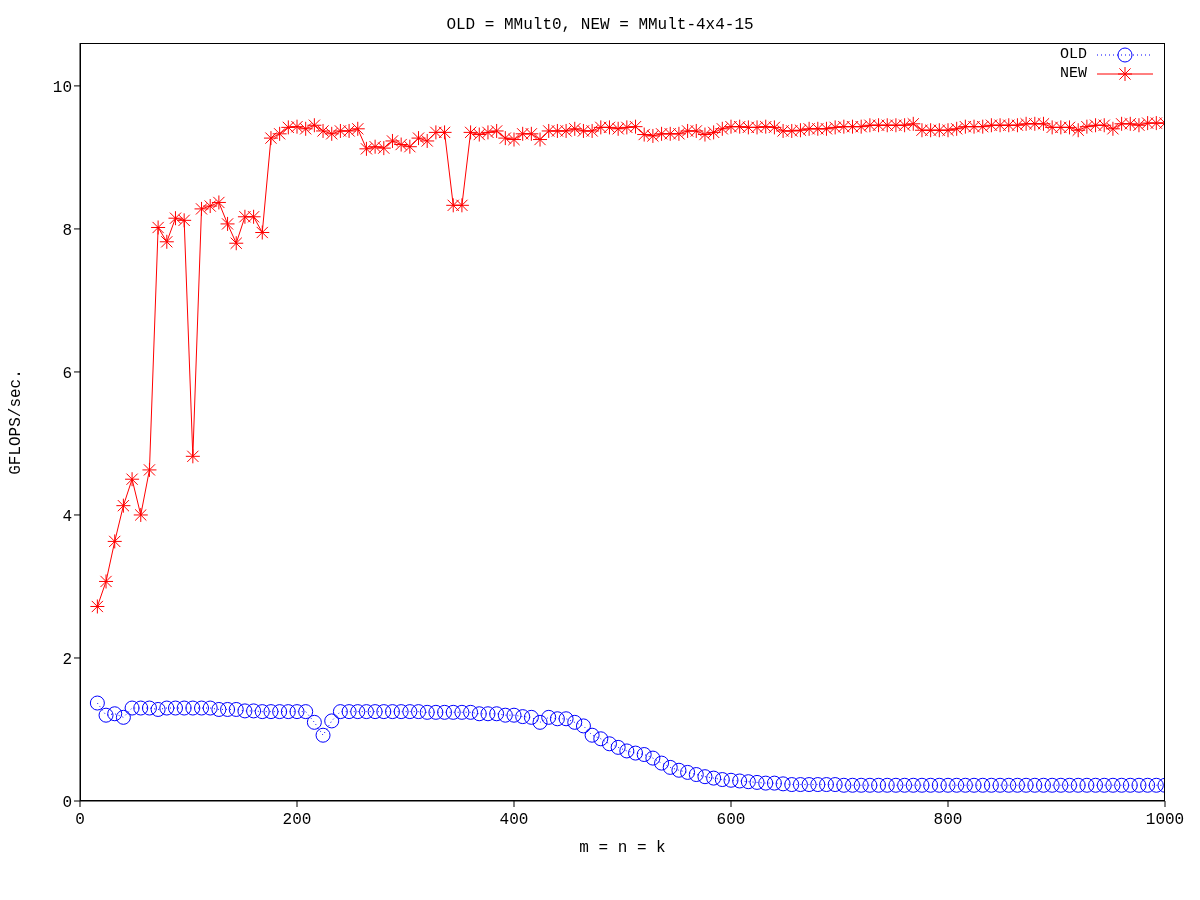  Describe the element at coordinates (62, 87) in the screenshot. I see `y-tick-label: 10` at that location.